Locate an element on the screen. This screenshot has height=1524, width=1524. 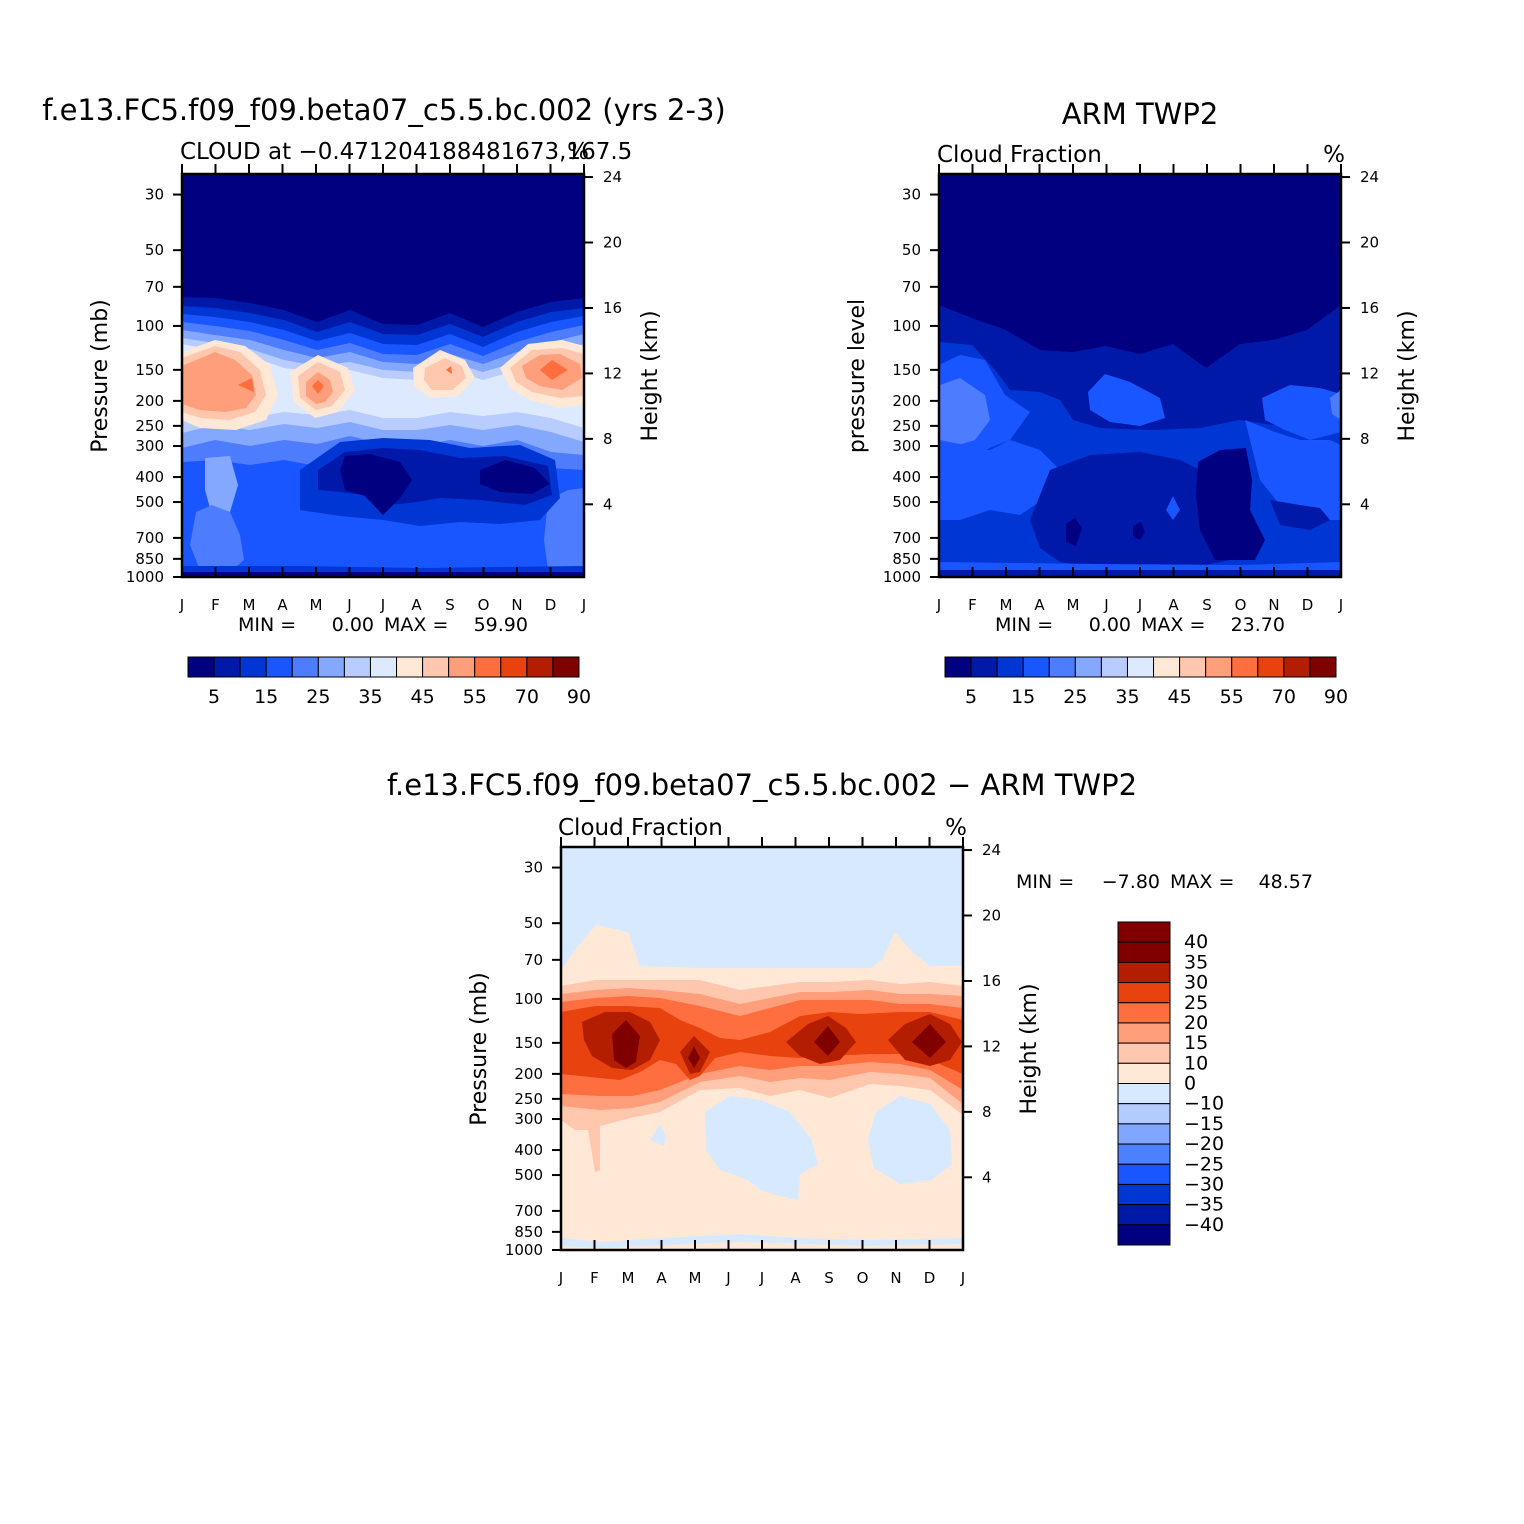
obs-height-axis: 24 20 16 12 8 4 is located at coordinates (1360, 340).